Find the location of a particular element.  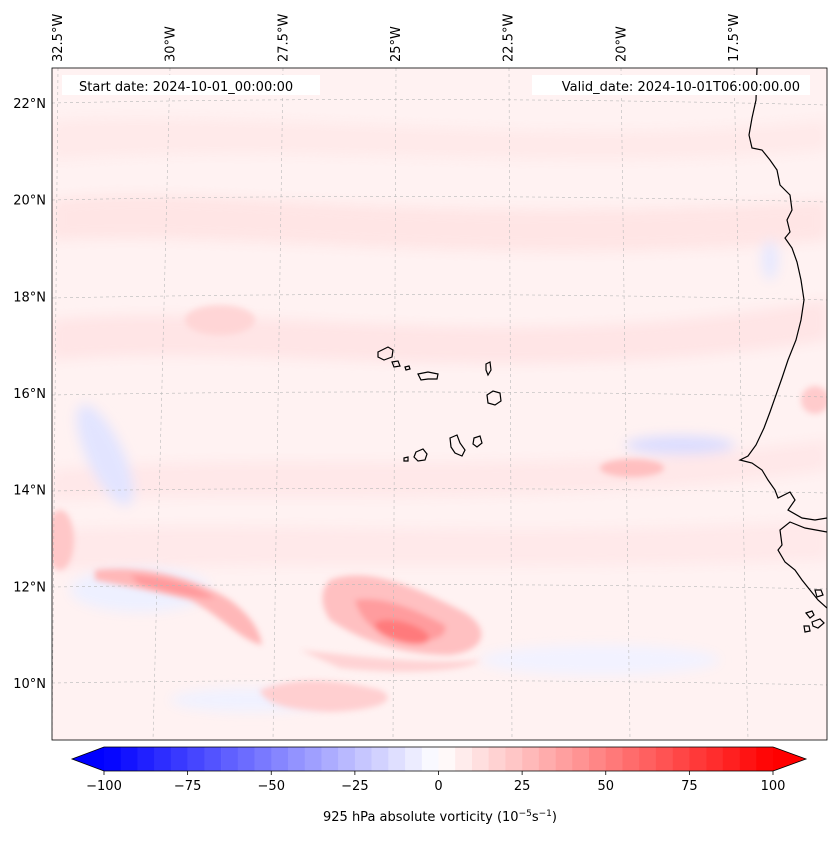

island-santo-antao is located at coordinates (385, 353).